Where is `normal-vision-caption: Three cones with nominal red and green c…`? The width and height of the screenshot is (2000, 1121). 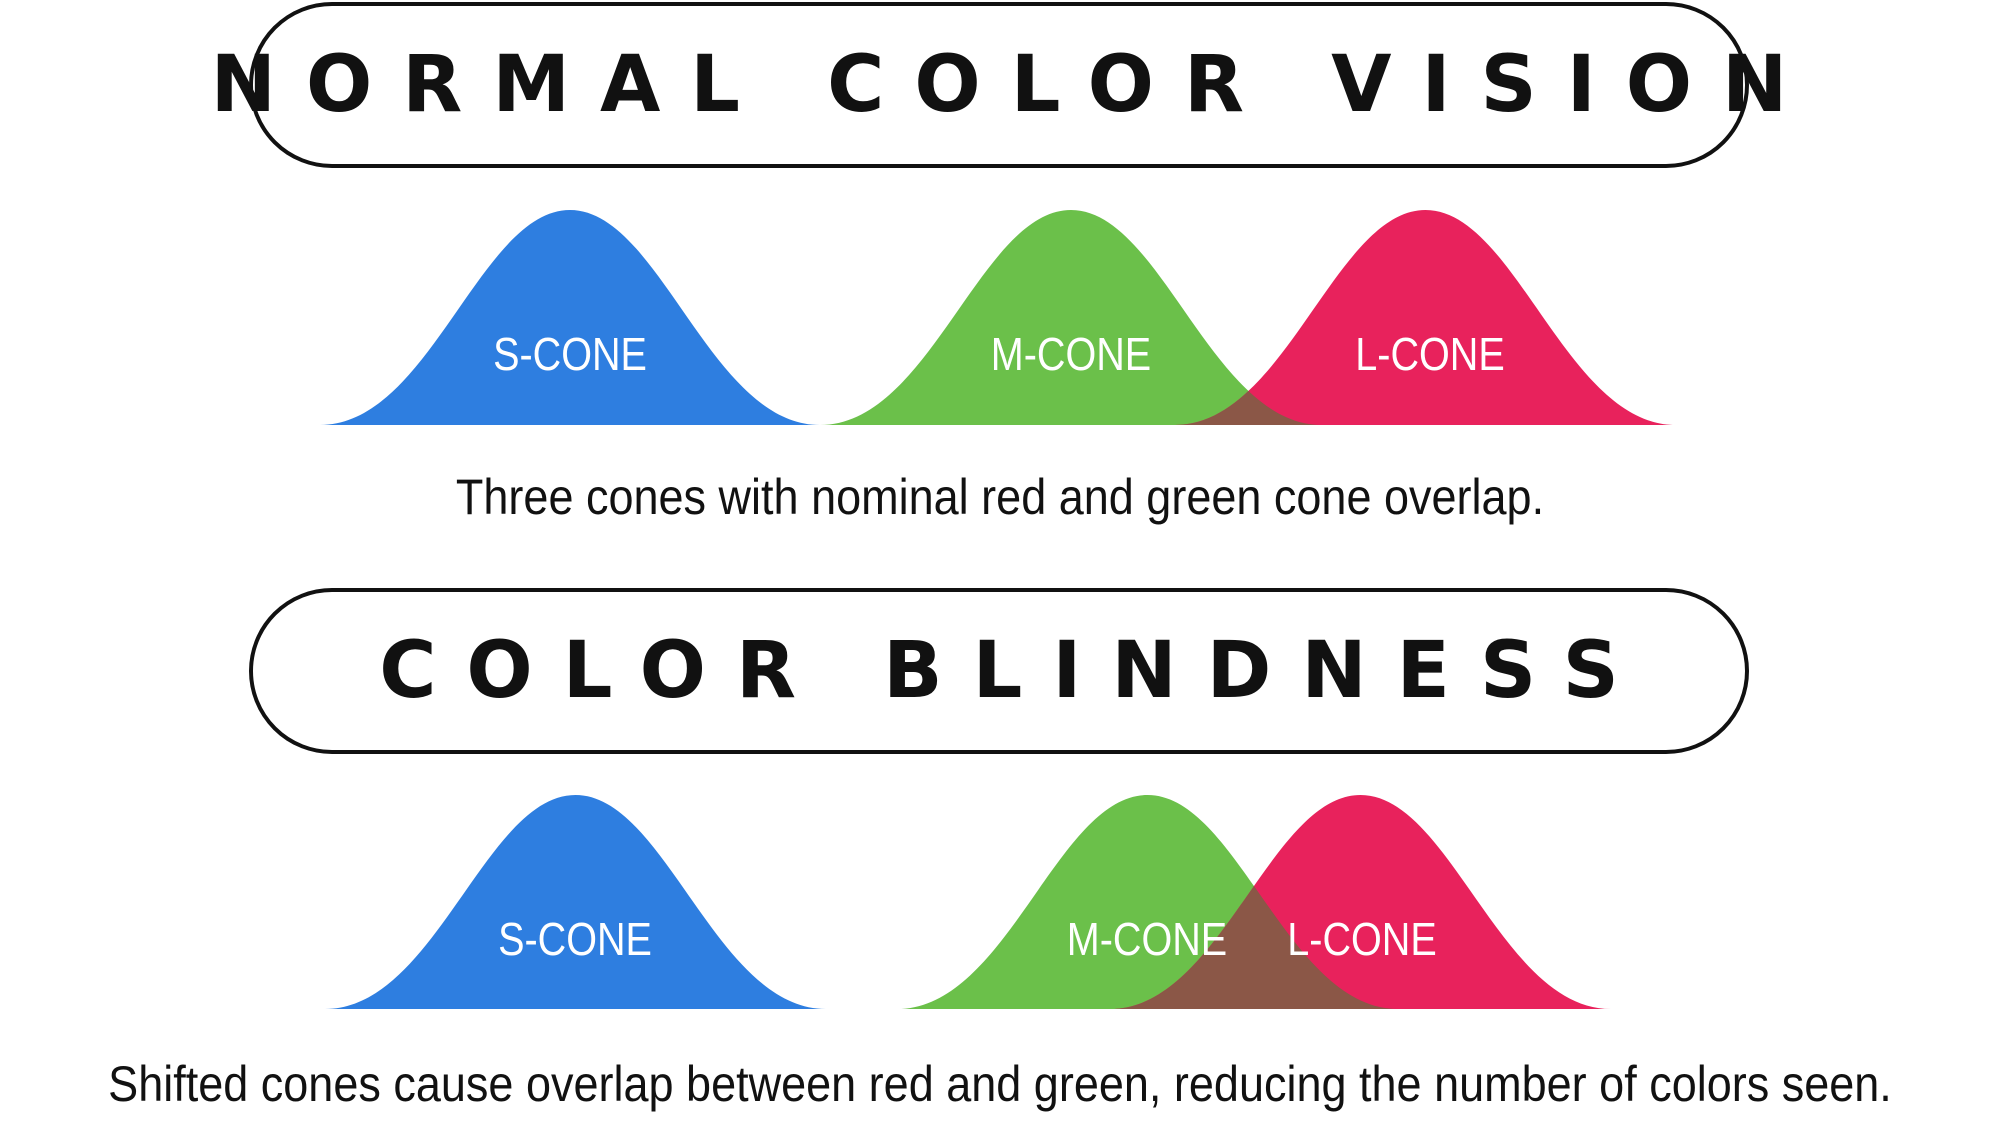 normal-vision-caption: Three cones with nominal red and green c… is located at coordinates (1000, 497).